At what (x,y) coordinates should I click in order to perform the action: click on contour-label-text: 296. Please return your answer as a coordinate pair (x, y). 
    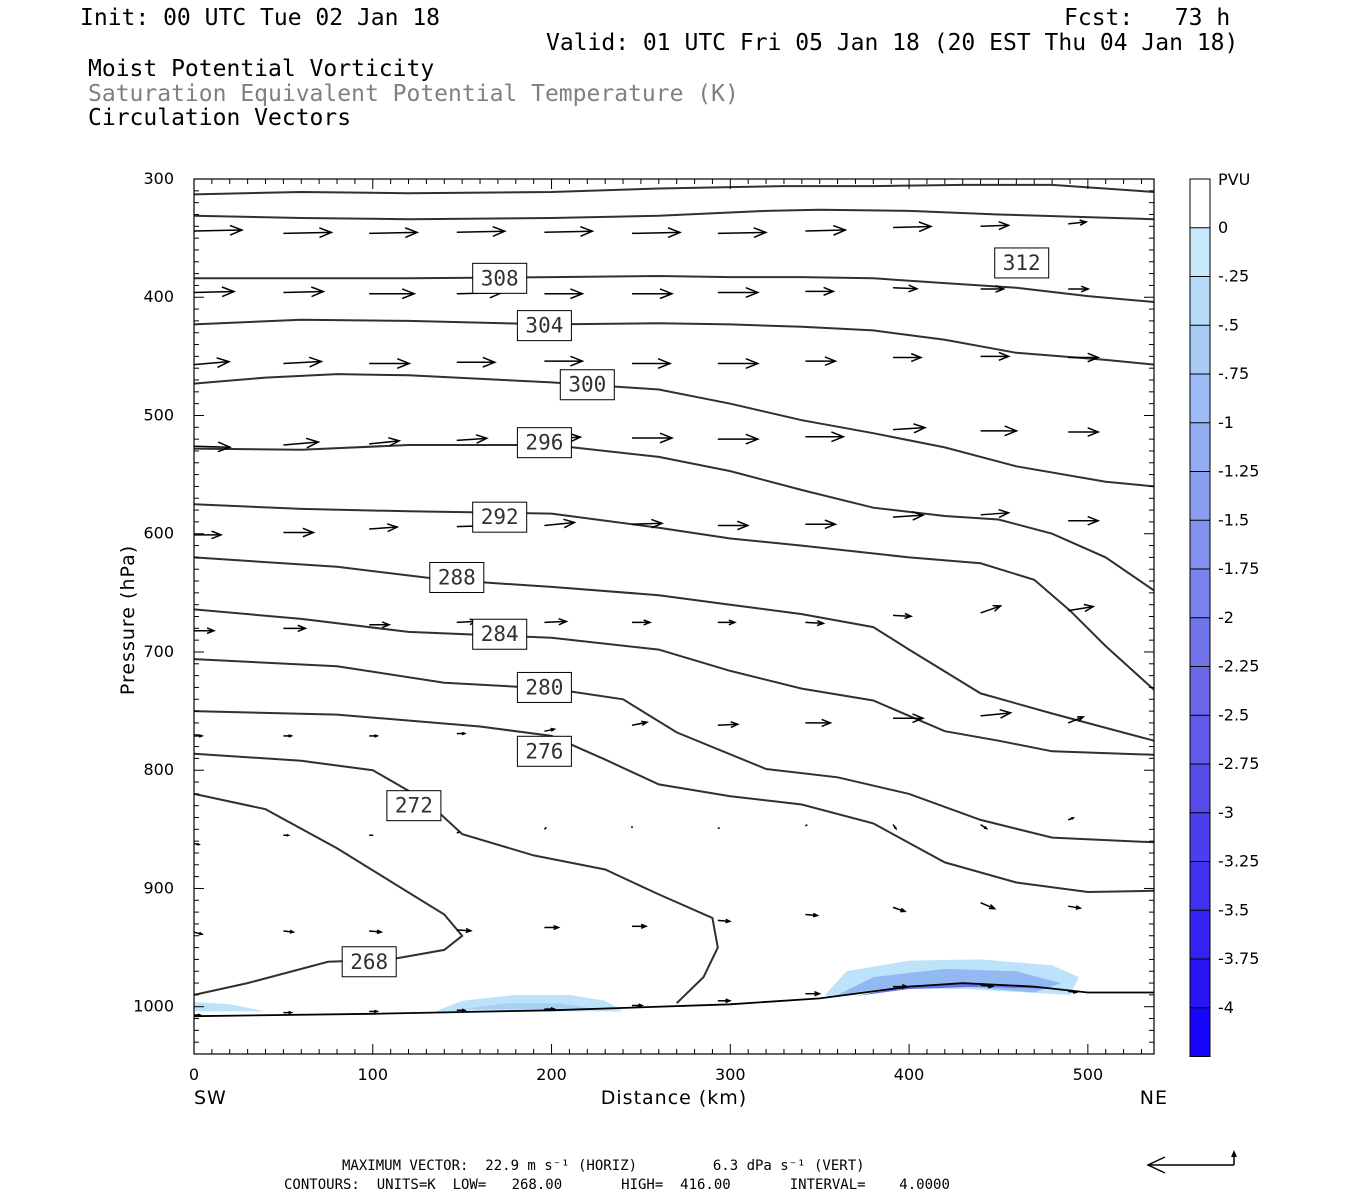
    Looking at the image, I should click on (544, 443).